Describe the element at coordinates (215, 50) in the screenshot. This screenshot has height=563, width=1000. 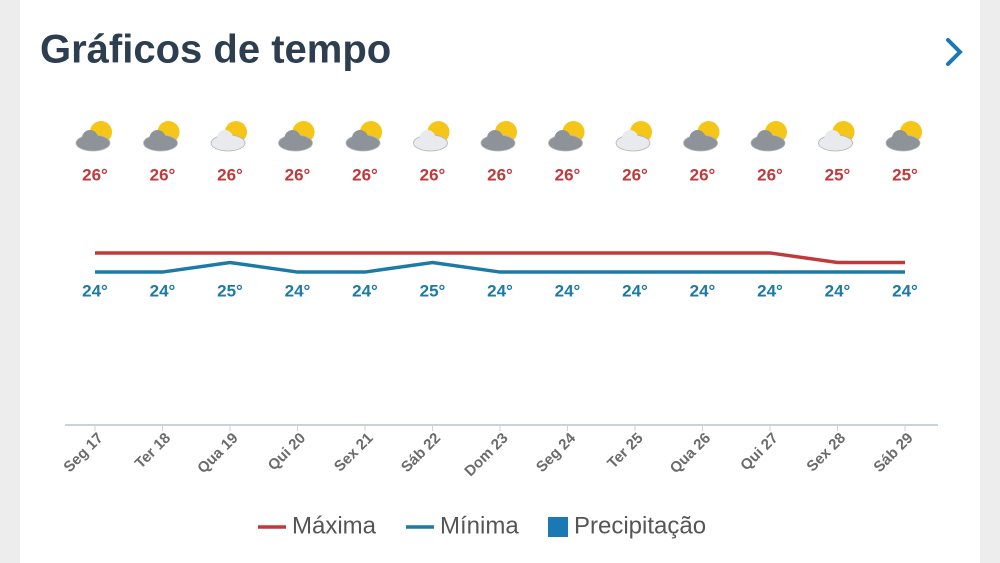
I see `chart-title: Gráficos de tempo` at that location.